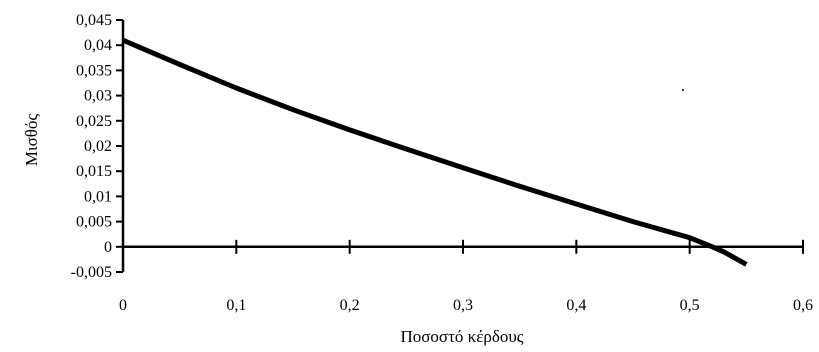 The image size is (819, 352). What do you see at coordinates (236, 305) in the screenshot?
I see `x-tick-label: 0,1` at bounding box center [236, 305].